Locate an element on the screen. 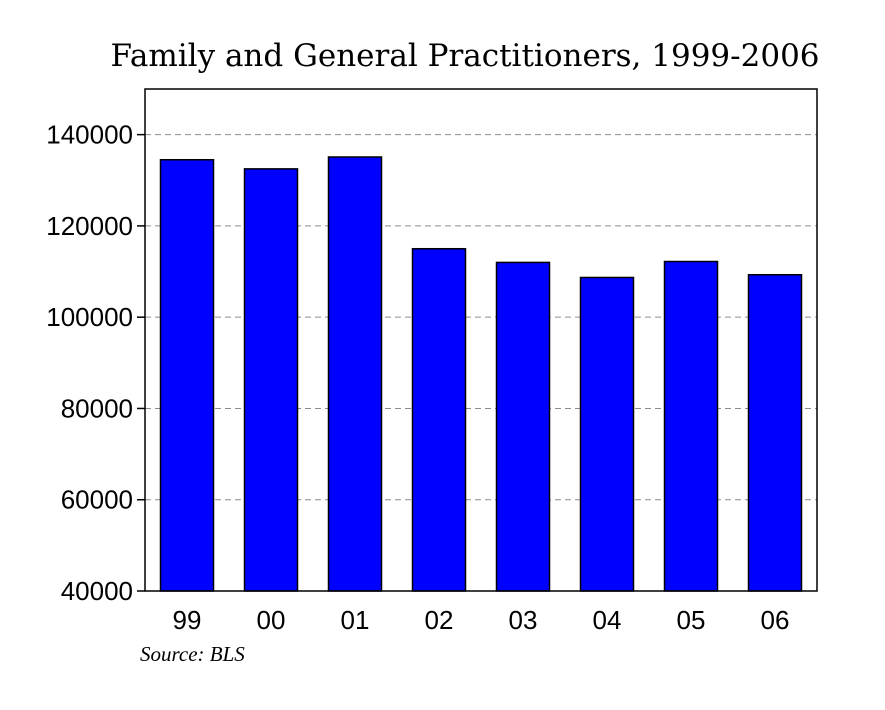  x-tick-label: 02 is located at coordinates (439, 620).